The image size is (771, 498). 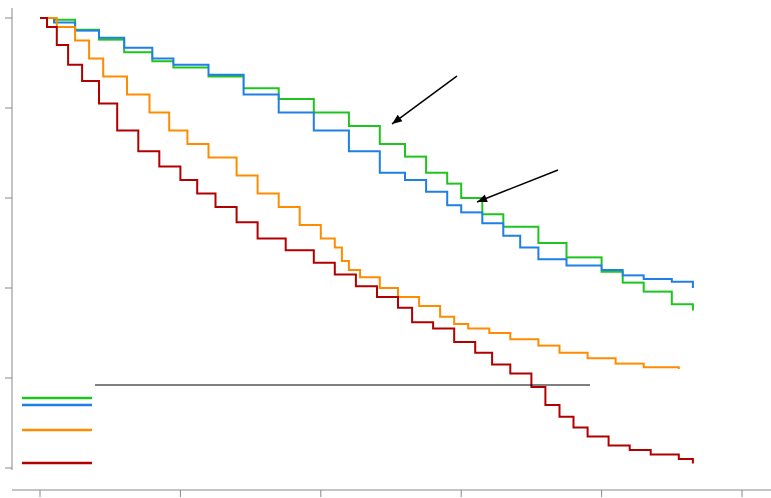 What do you see at coordinates (391, 493) in the screenshot?
I see `x-ticks` at bounding box center [391, 493].